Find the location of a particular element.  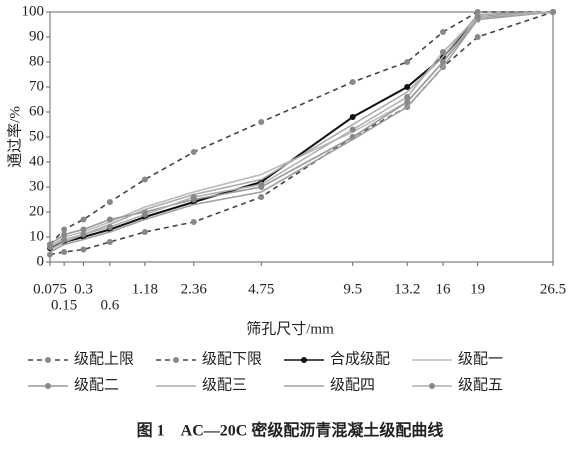

x-tick-label: 9.5 is located at coordinates (352, 289).